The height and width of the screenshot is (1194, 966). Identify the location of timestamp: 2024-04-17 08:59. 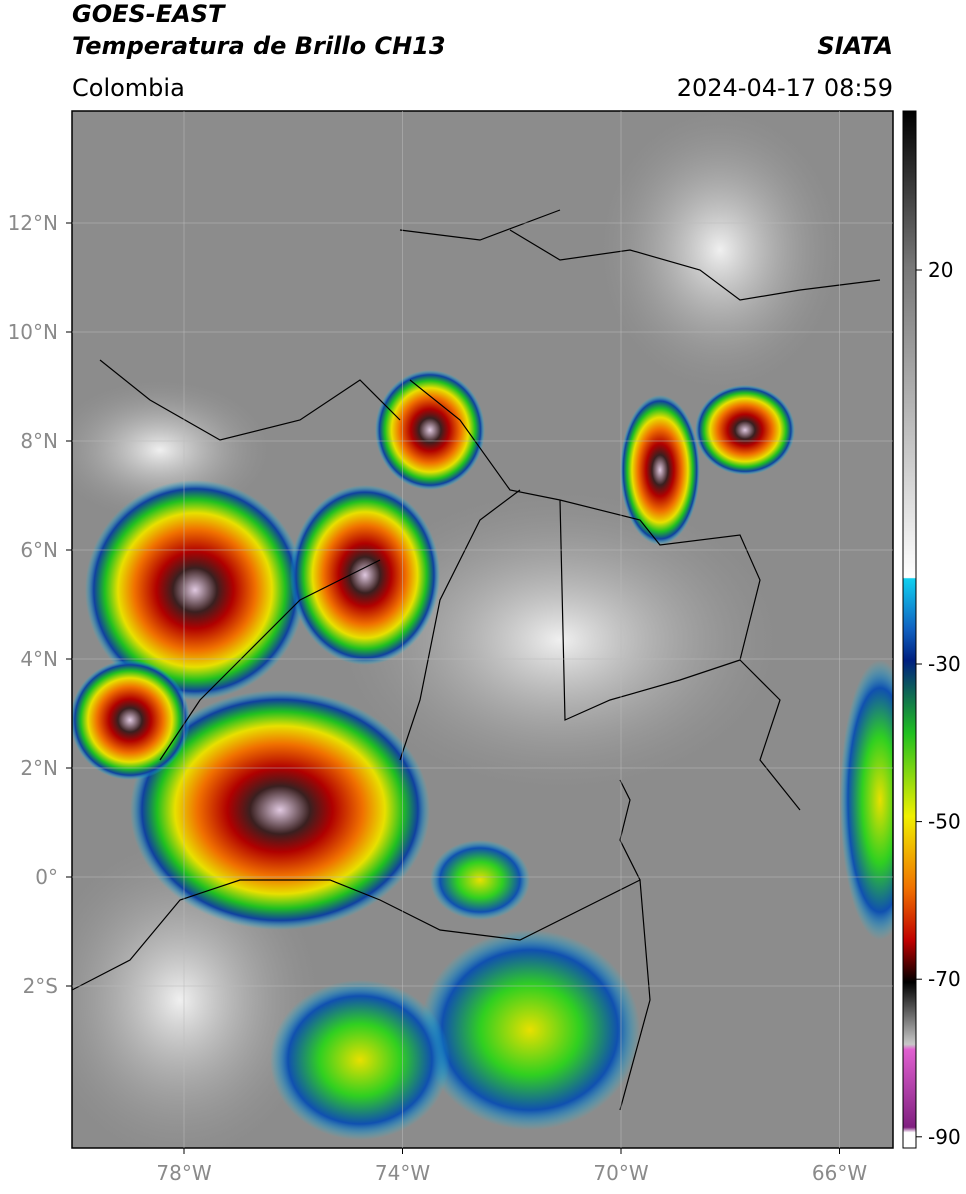
(785, 88).